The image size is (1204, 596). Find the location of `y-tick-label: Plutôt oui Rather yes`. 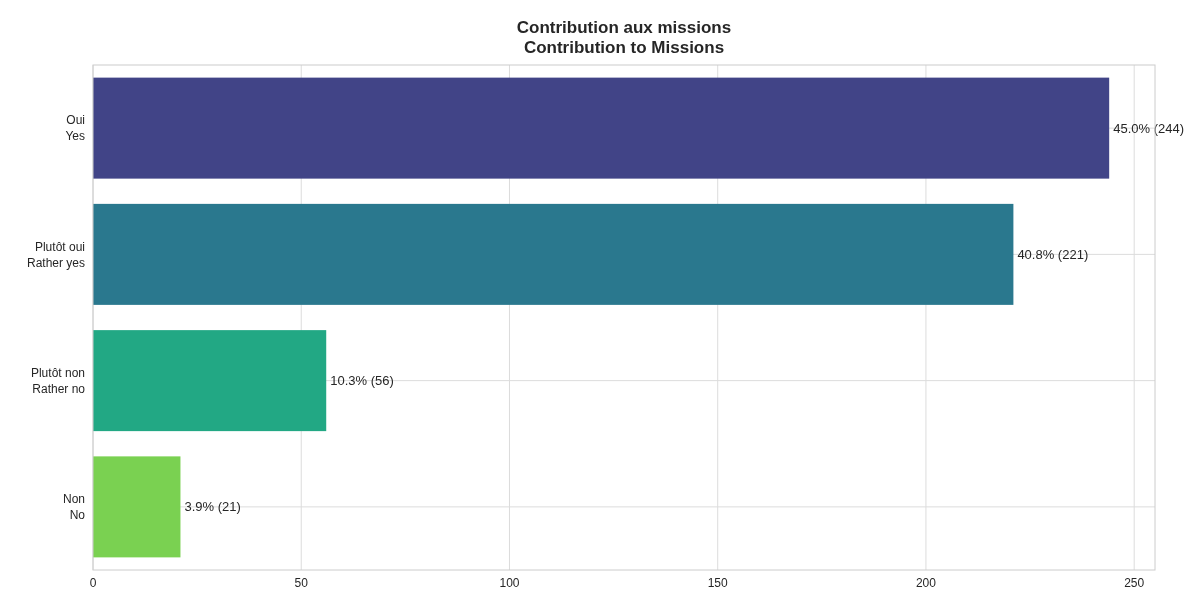

y-tick-label: Plutôt oui Rather yes is located at coordinates (55, 254).